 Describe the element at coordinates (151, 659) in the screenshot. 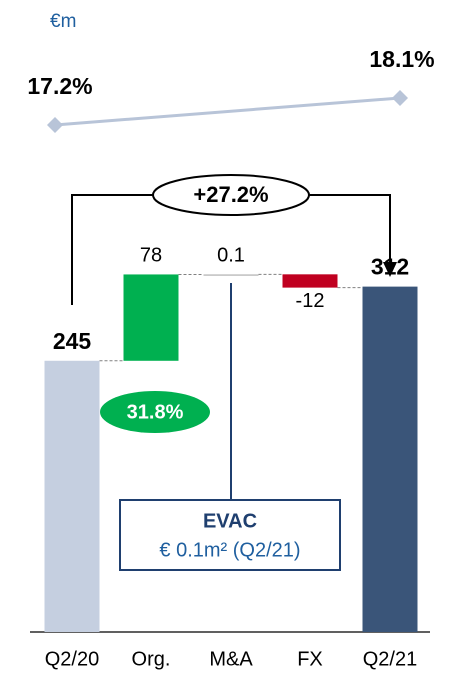

I see `x-tick-label: Org.` at that location.